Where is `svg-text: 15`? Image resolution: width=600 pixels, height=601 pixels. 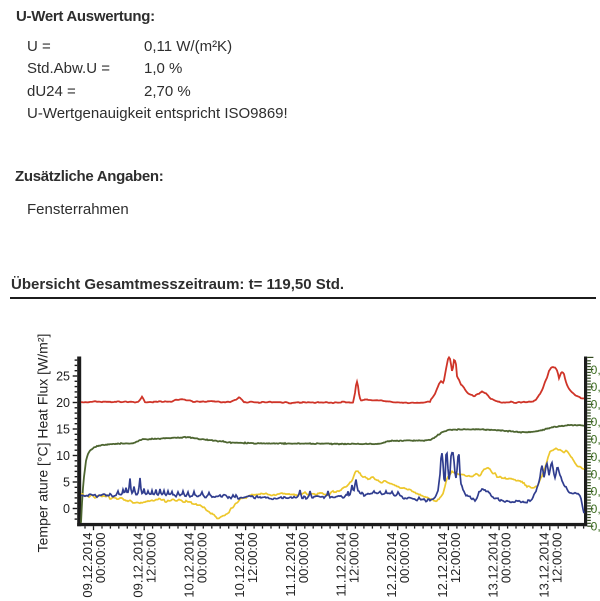
svg-text: 15 is located at coordinates (63, 430).